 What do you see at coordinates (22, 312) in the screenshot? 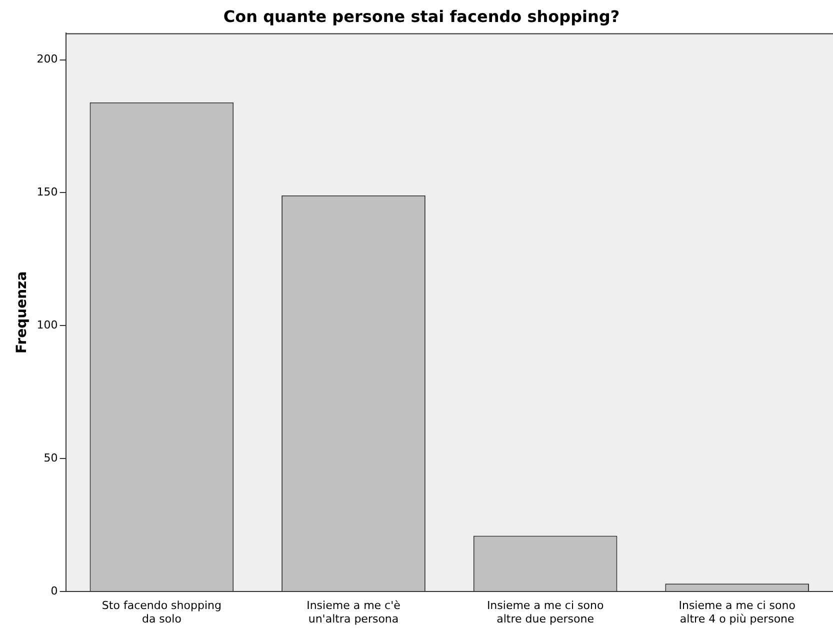
I see `y-axis-title: Frequenza` at bounding box center [22, 312].